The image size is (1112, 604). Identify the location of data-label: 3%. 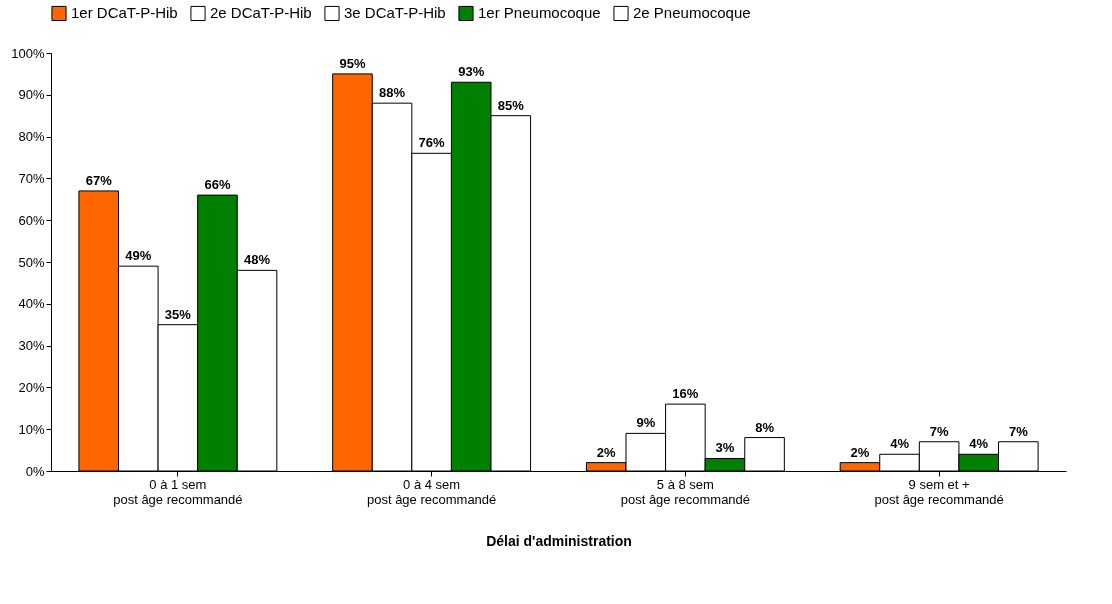
(725, 448).